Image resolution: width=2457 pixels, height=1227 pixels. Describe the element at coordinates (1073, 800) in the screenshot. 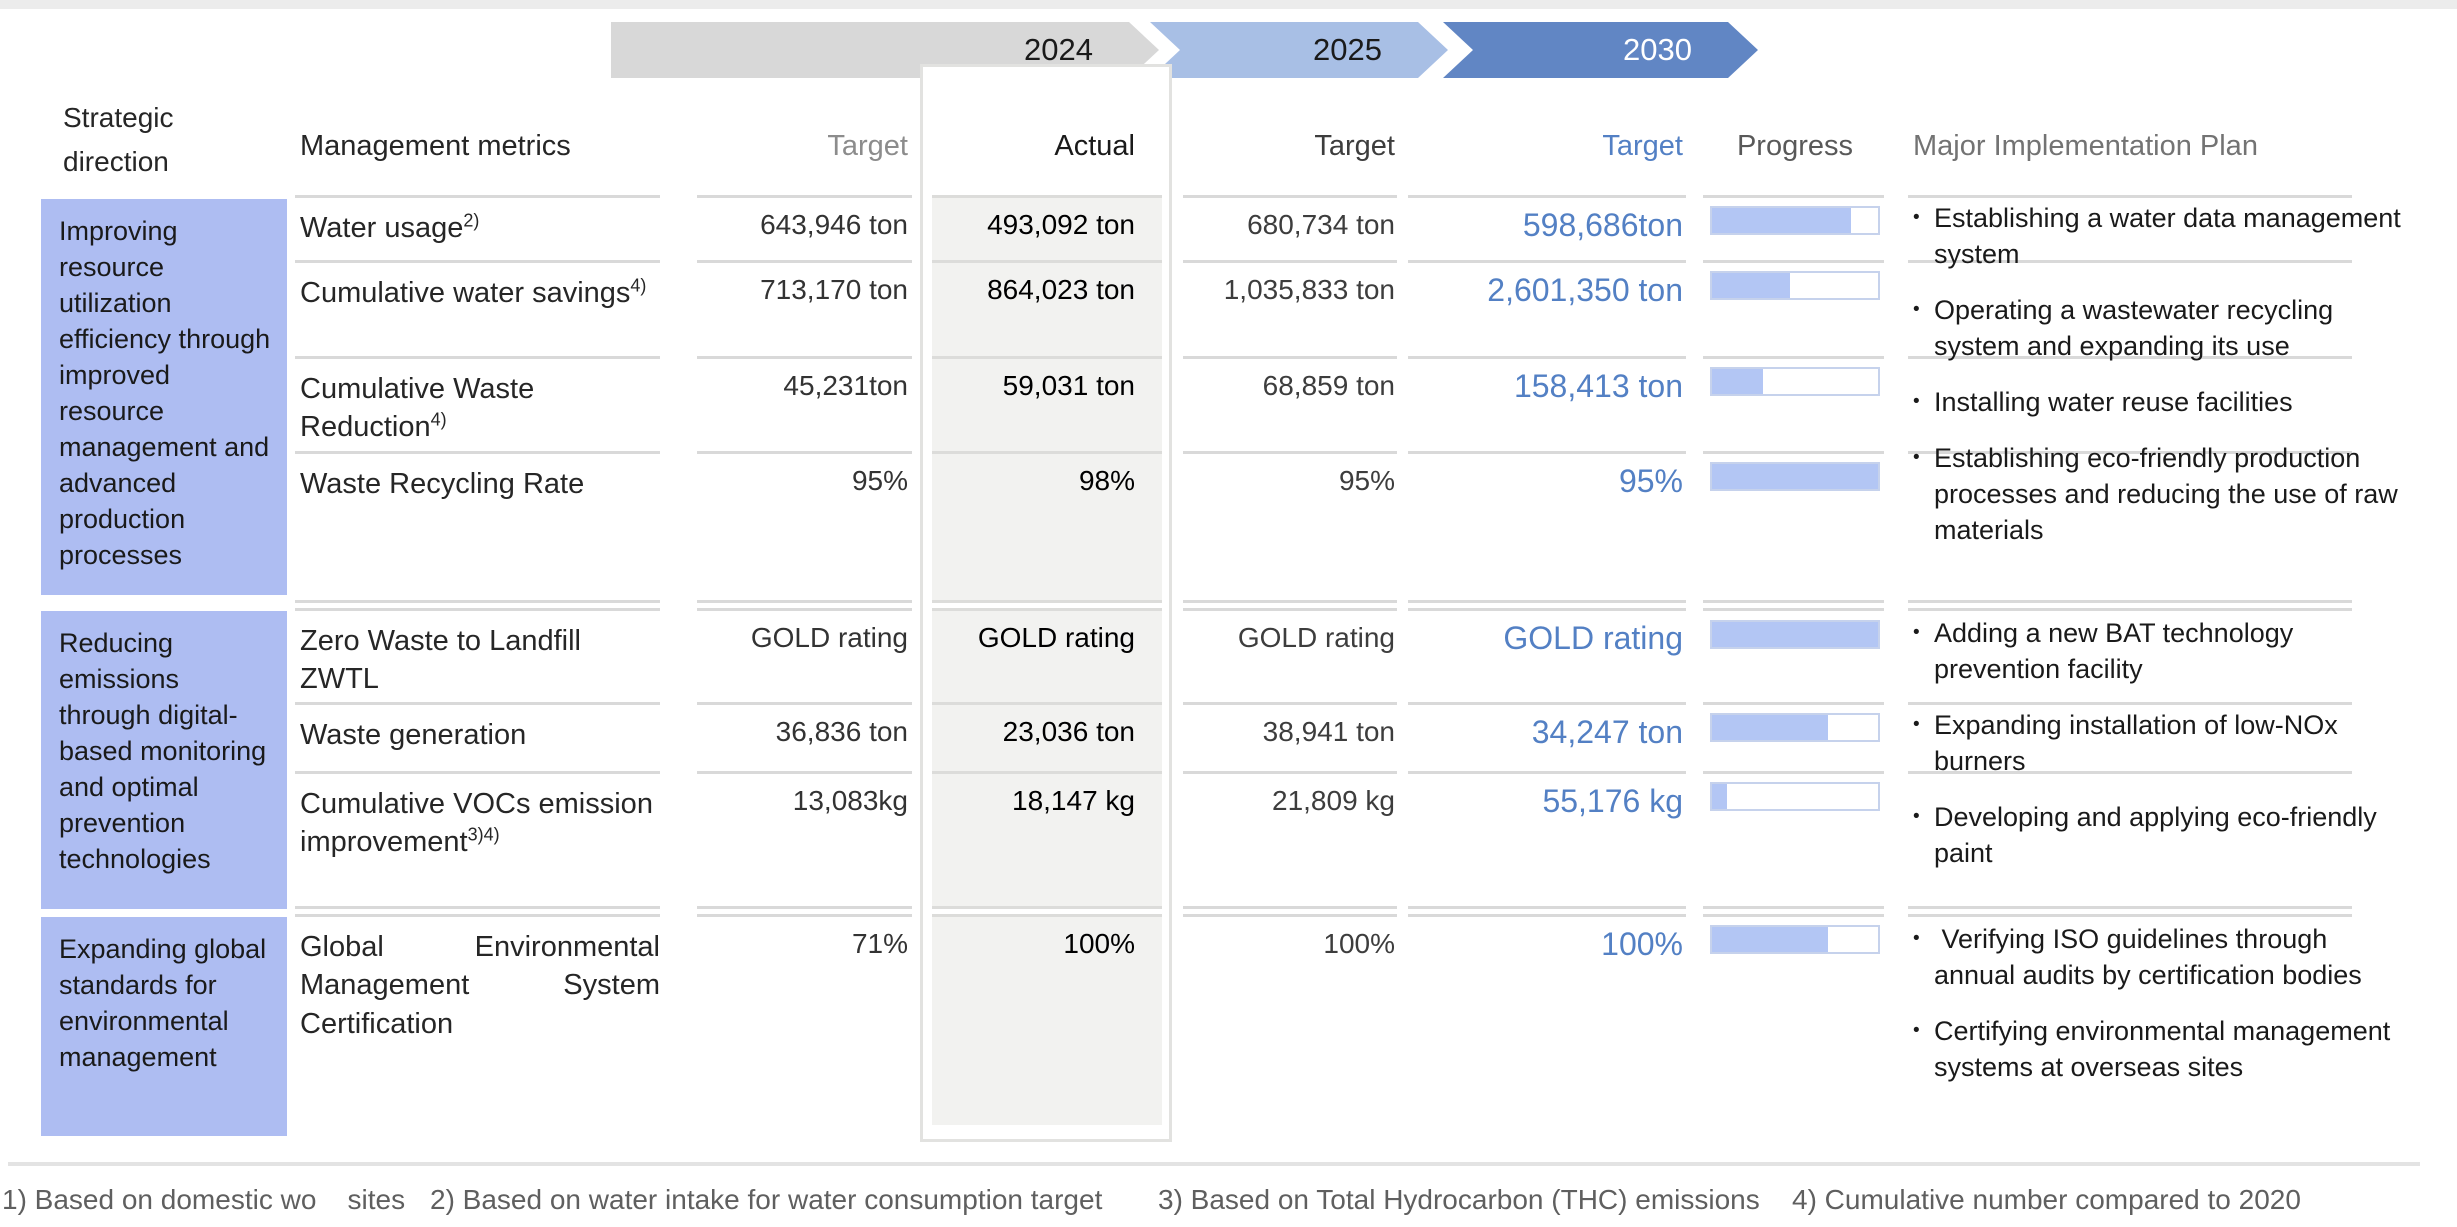

I see `actual-value: 18,147 kg` at that location.